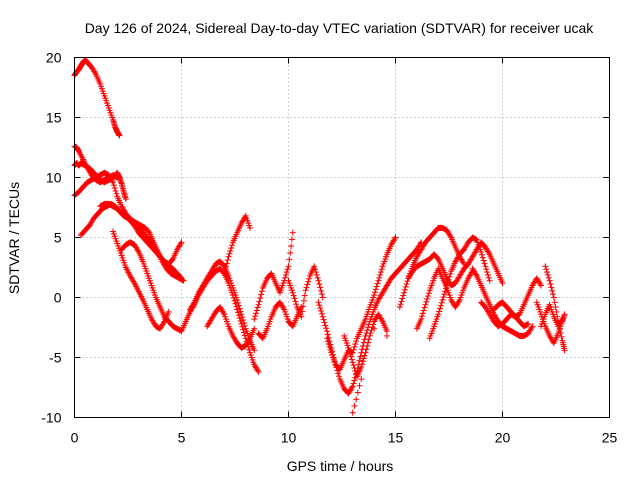 The height and width of the screenshot is (485, 640). I want to click on y-tick-label: 20, so click(54, 58).